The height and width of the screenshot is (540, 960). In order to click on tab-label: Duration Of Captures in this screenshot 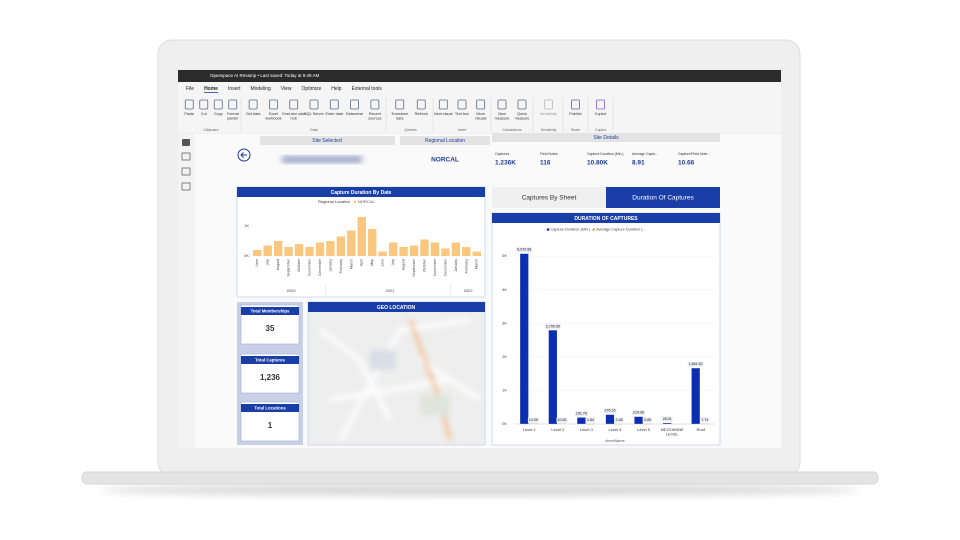, I will do `click(663, 198)`.